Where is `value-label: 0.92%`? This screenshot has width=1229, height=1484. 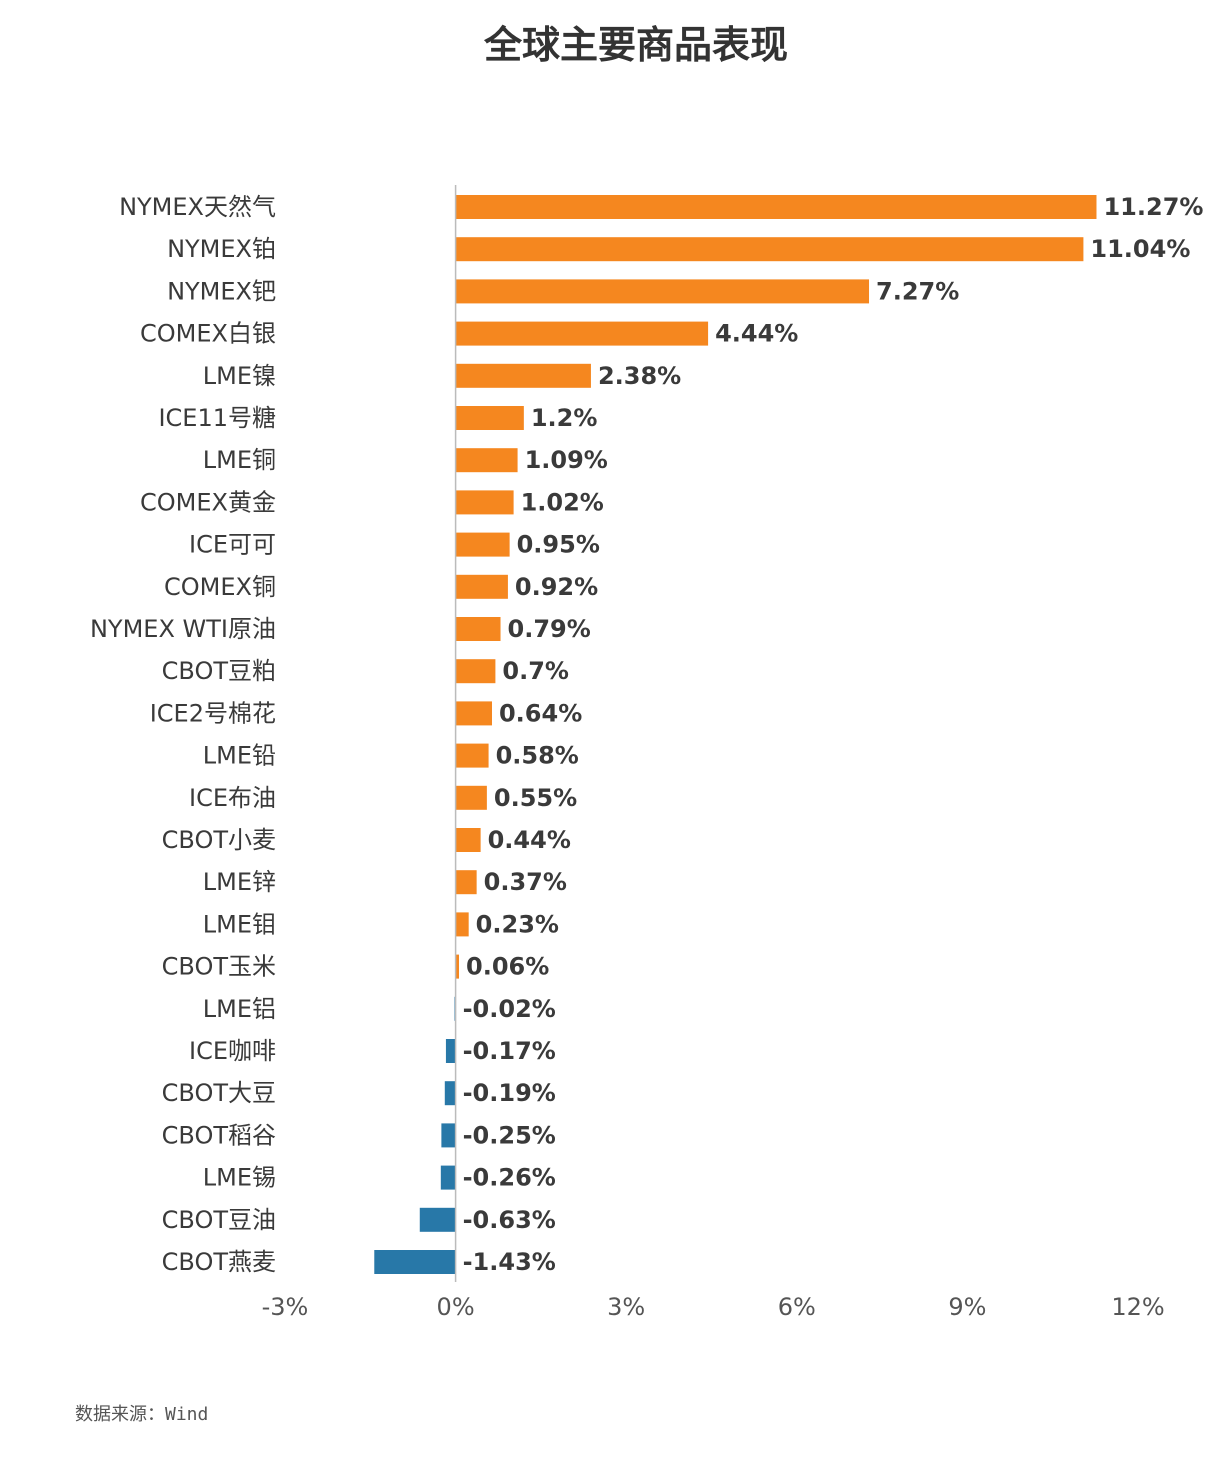
value-label: 0.92% is located at coordinates (556, 587).